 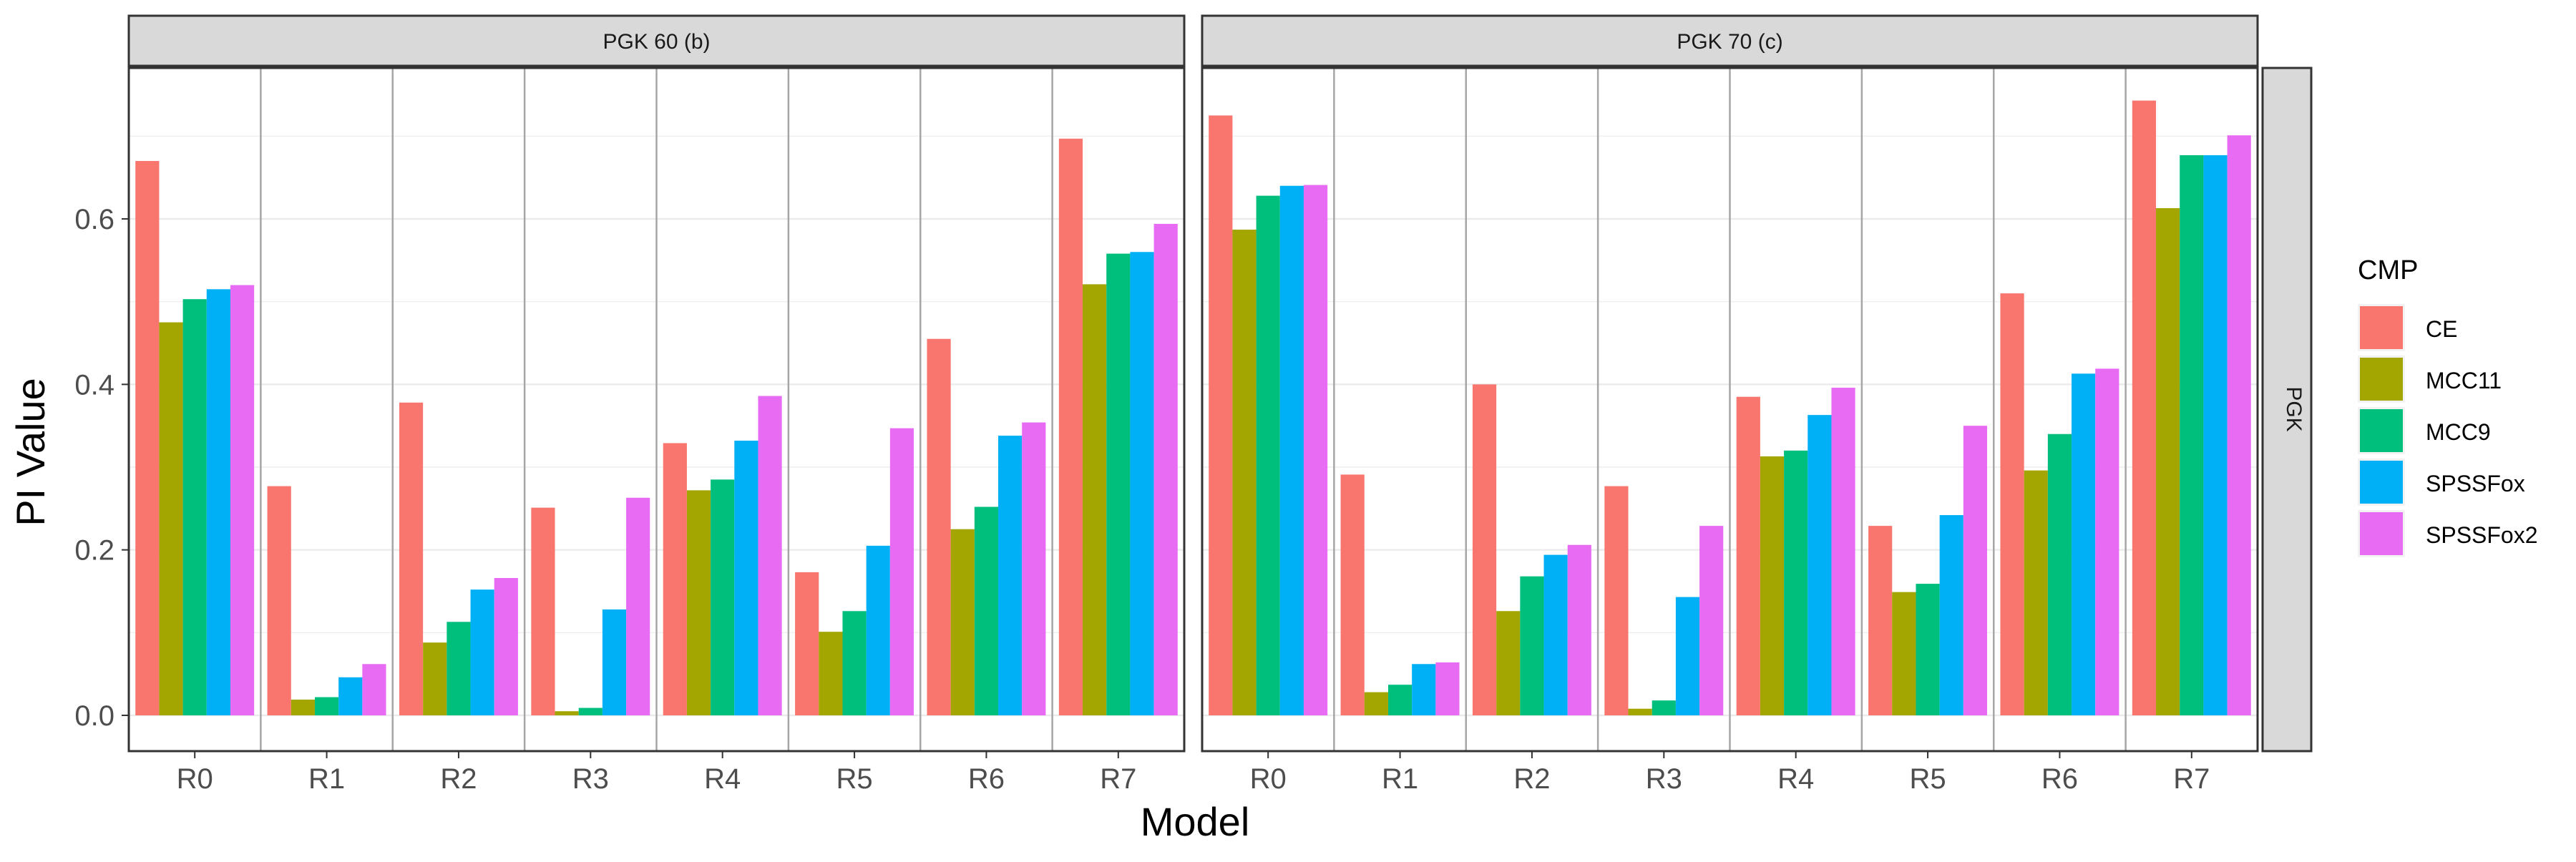 I want to click on bar-ce-r3, so click(x=1616, y=600).